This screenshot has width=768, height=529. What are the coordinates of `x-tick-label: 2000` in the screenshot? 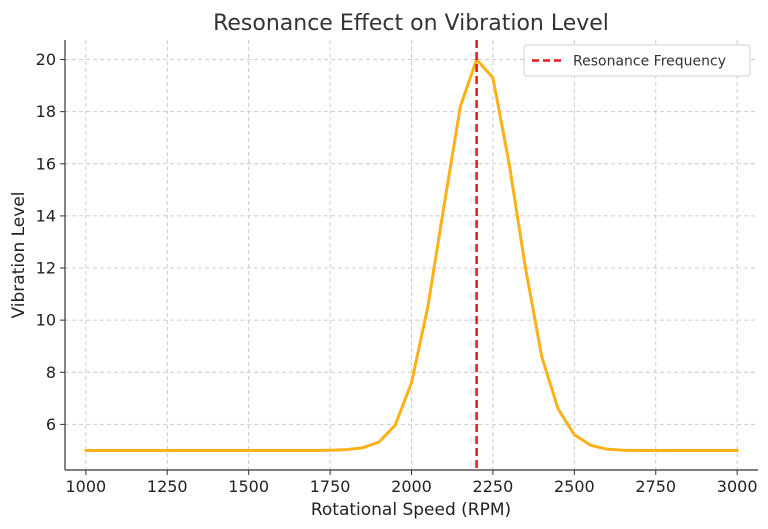 It's located at (411, 486).